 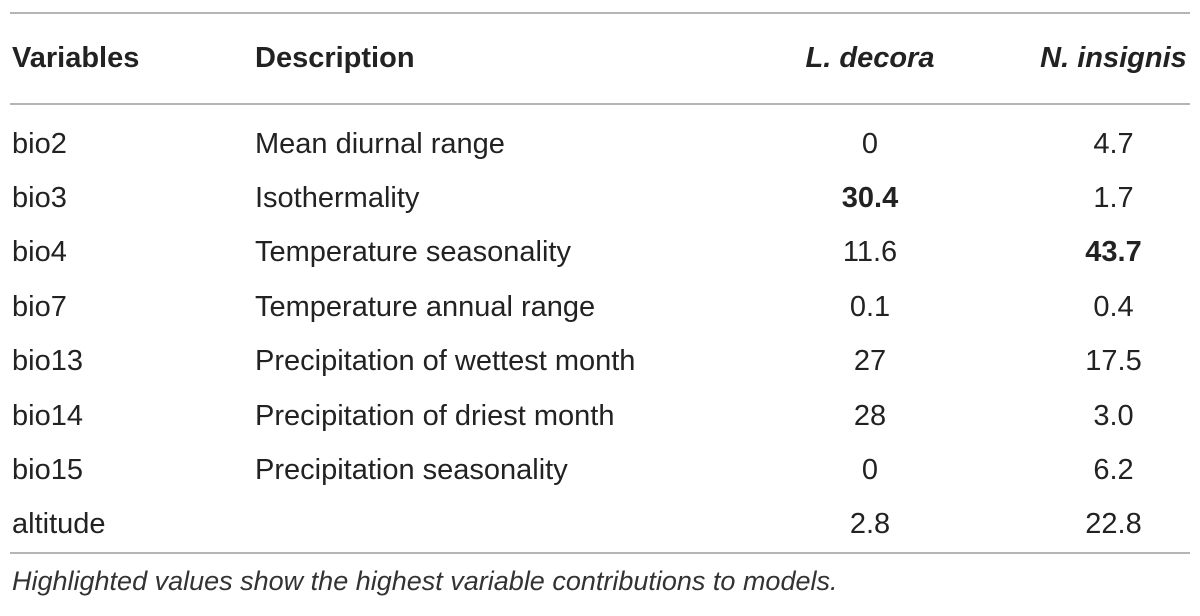 I want to click on table-row: altitude 2.8 22.8, so click(x=600, y=525).